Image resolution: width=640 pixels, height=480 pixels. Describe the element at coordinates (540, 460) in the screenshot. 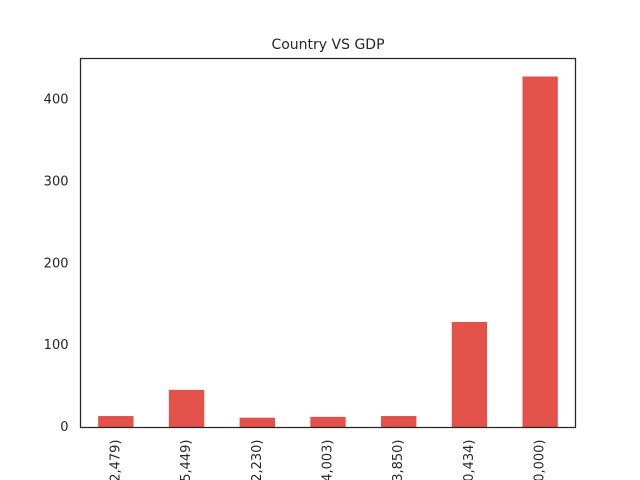

I see `x-tick-label: 0,000)` at that location.